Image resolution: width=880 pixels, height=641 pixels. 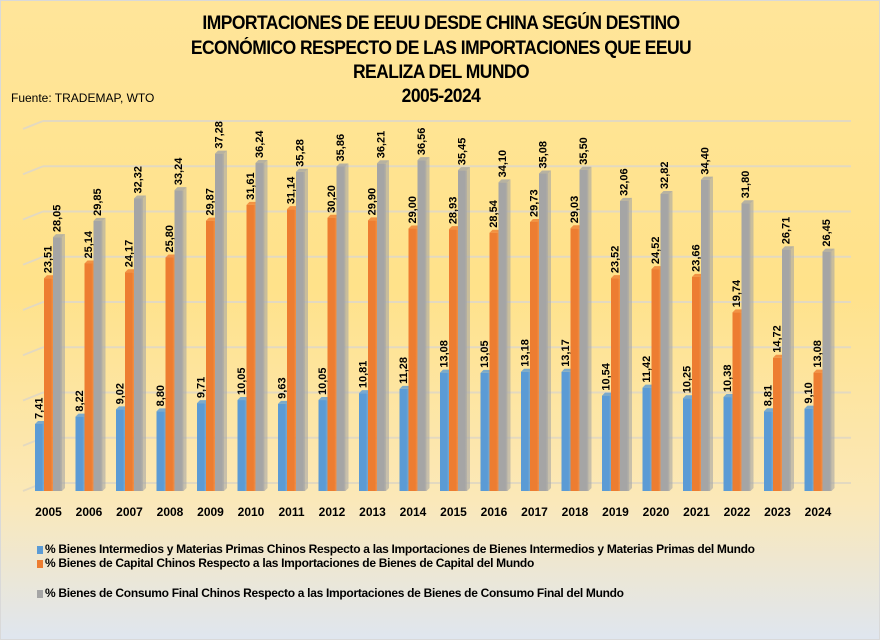 I want to click on x-tick-label: 2015, so click(x=453, y=512).